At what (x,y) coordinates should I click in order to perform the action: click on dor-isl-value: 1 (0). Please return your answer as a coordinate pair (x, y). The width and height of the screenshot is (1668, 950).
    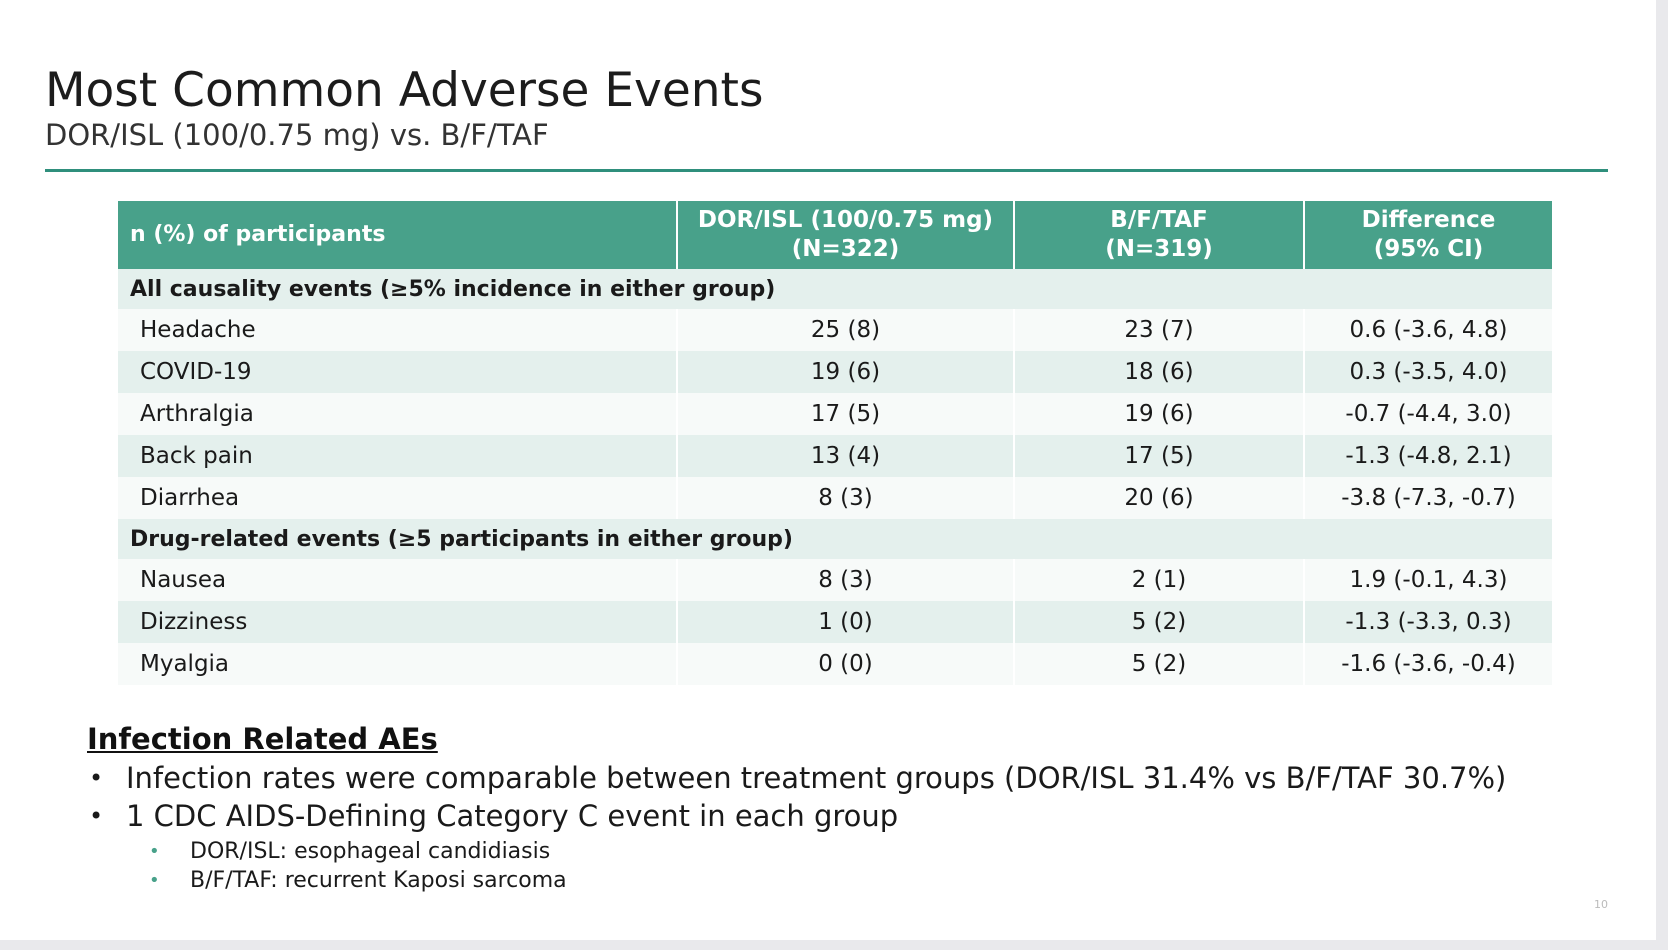
    Looking at the image, I should click on (846, 622).